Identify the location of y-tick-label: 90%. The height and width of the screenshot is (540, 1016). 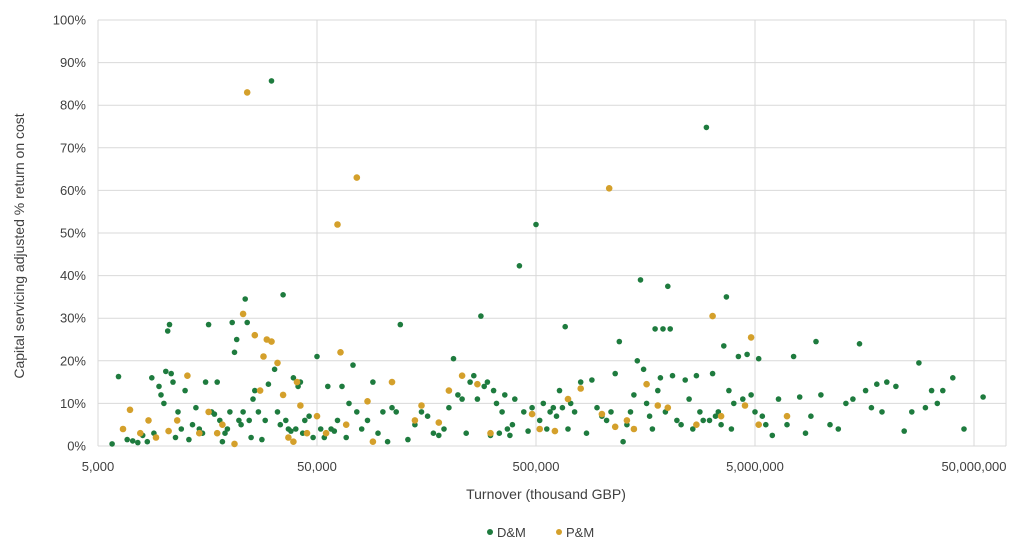
(73, 62).